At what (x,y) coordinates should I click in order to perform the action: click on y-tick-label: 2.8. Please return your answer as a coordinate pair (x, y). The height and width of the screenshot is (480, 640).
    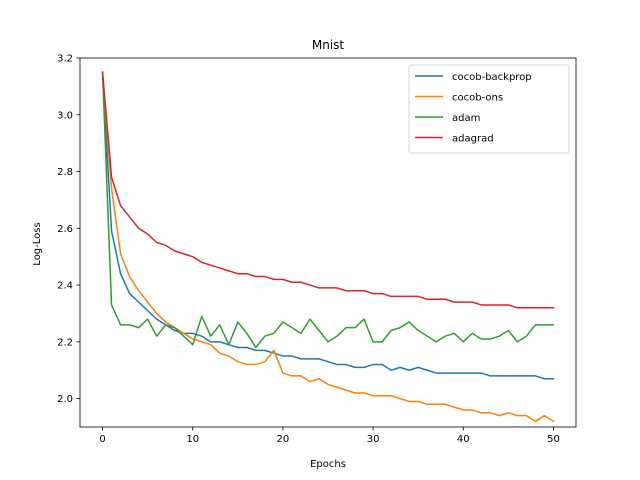
    Looking at the image, I should click on (65, 172).